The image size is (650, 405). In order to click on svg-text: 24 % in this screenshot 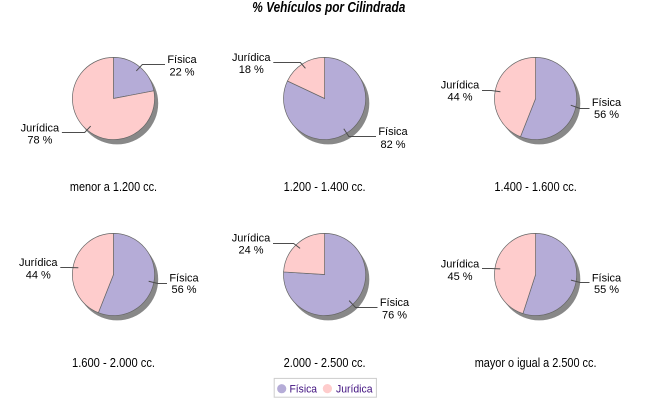, I will do `click(250, 251)`.